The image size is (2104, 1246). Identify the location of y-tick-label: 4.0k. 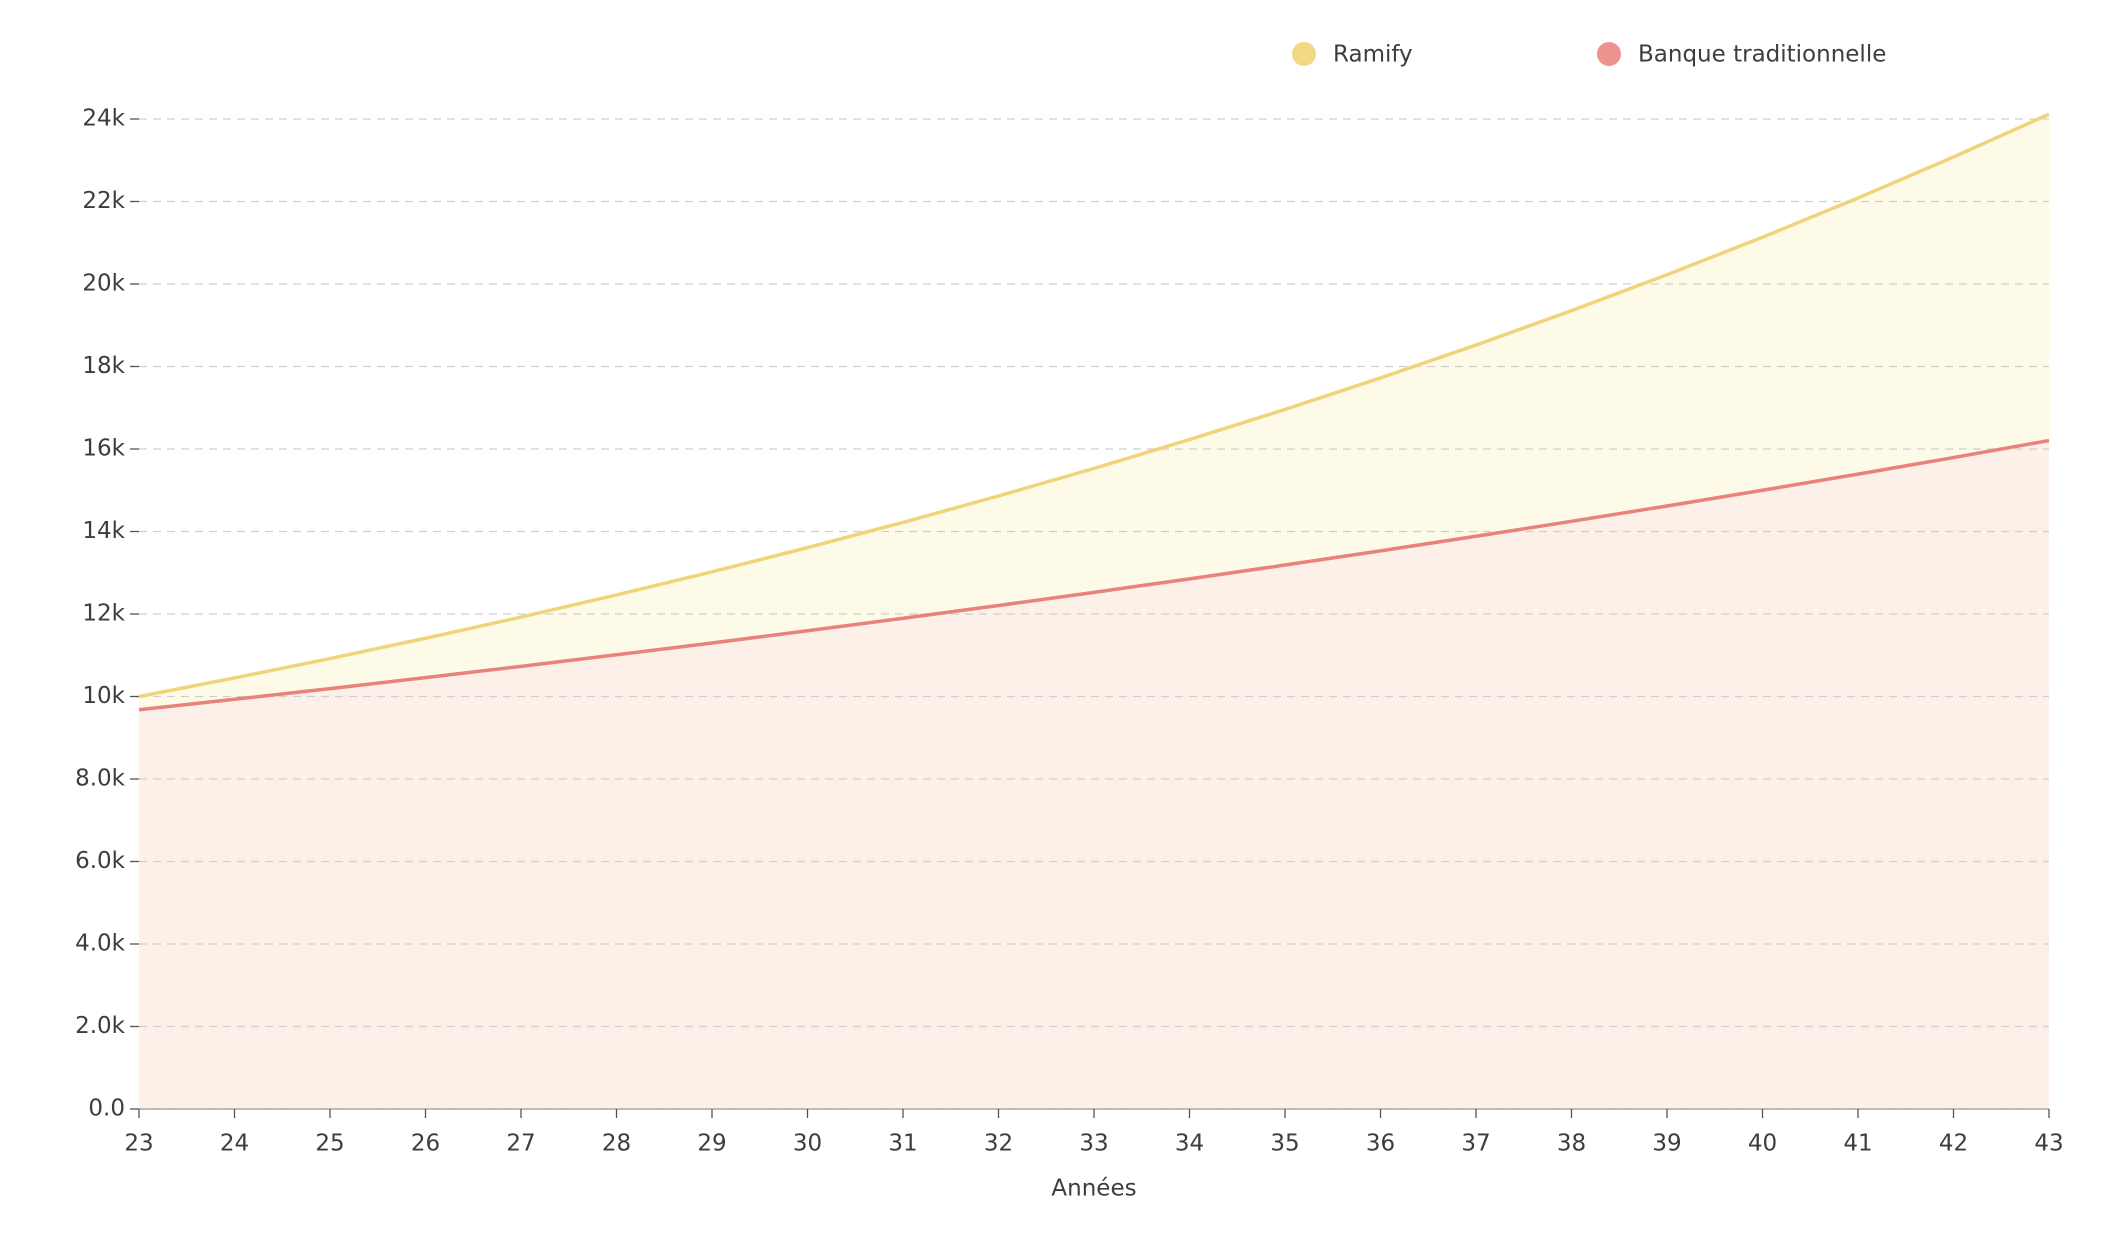
(100, 944).